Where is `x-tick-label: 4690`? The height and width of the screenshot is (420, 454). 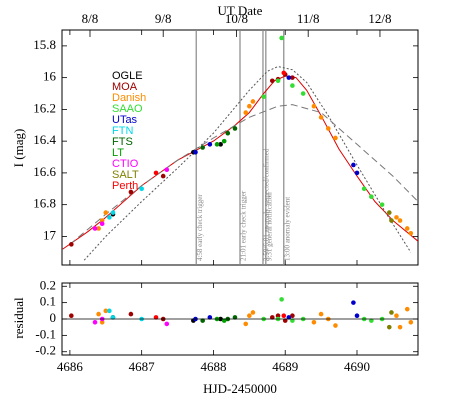 x-tick-label: 4690 is located at coordinates (357, 366).